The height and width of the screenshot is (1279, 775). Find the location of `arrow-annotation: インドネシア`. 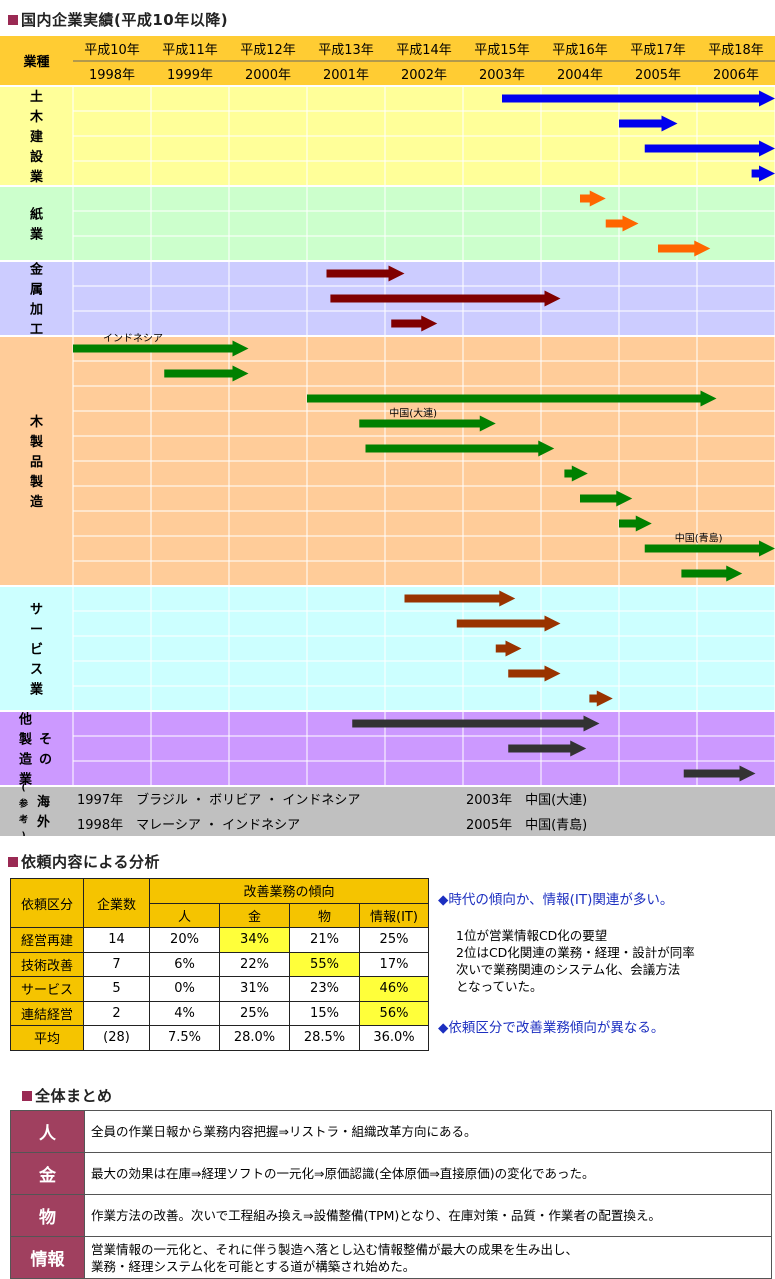

arrow-annotation: インドネシア is located at coordinates (133, 339).